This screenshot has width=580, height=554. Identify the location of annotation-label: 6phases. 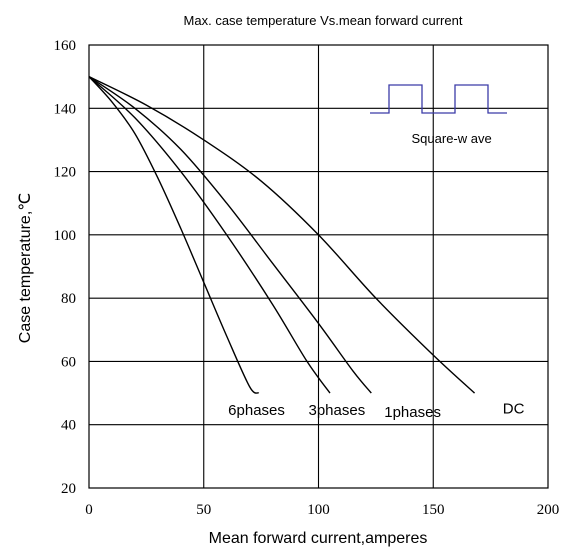
(256, 410).